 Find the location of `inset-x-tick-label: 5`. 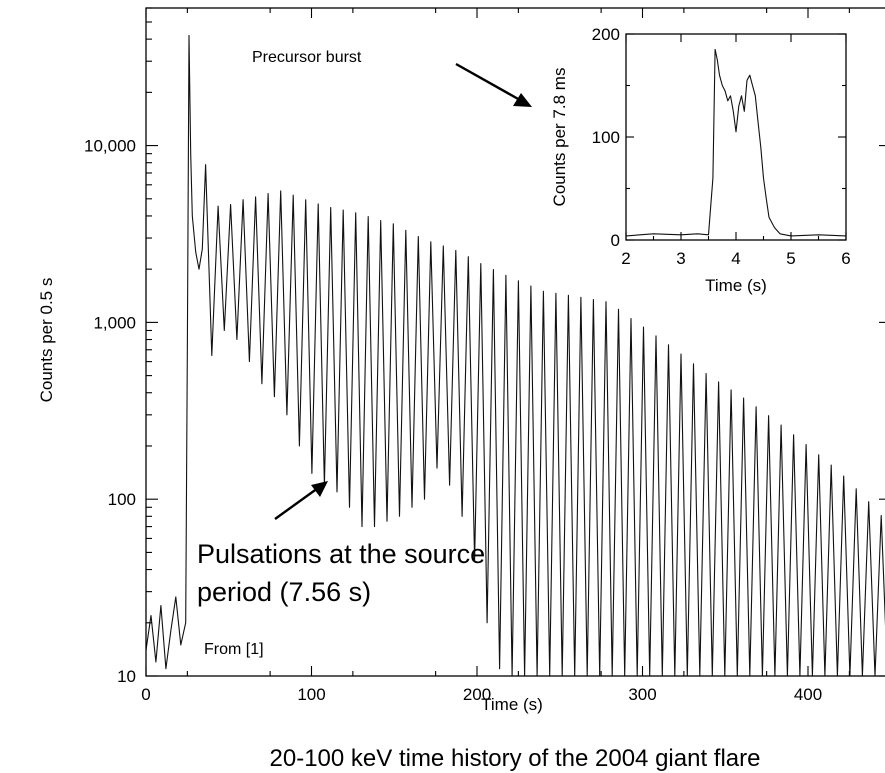

inset-x-tick-label: 5 is located at coordinates (790, 258).